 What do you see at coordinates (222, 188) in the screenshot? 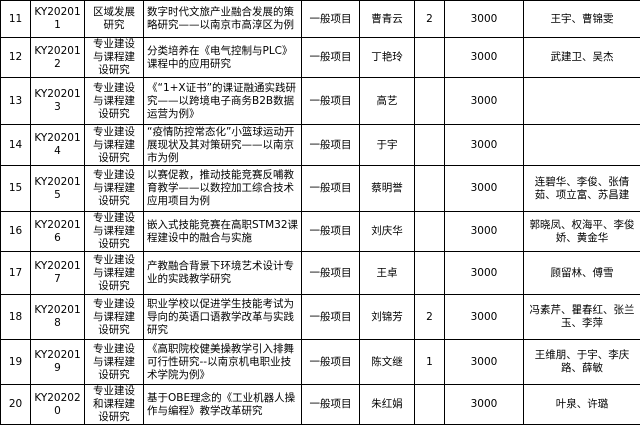
I see `project-title: 以赛促教，推动技能竞赛反哺教育教学——以数控加工综合技术应用项目为例` at bounding box center [222, 188].